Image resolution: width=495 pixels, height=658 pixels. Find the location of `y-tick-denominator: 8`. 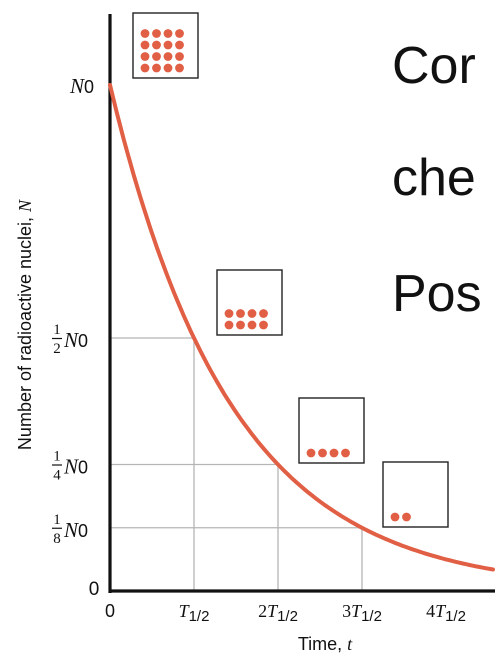

y-tick-denominator: 8 is located at coordinates (57, 539).